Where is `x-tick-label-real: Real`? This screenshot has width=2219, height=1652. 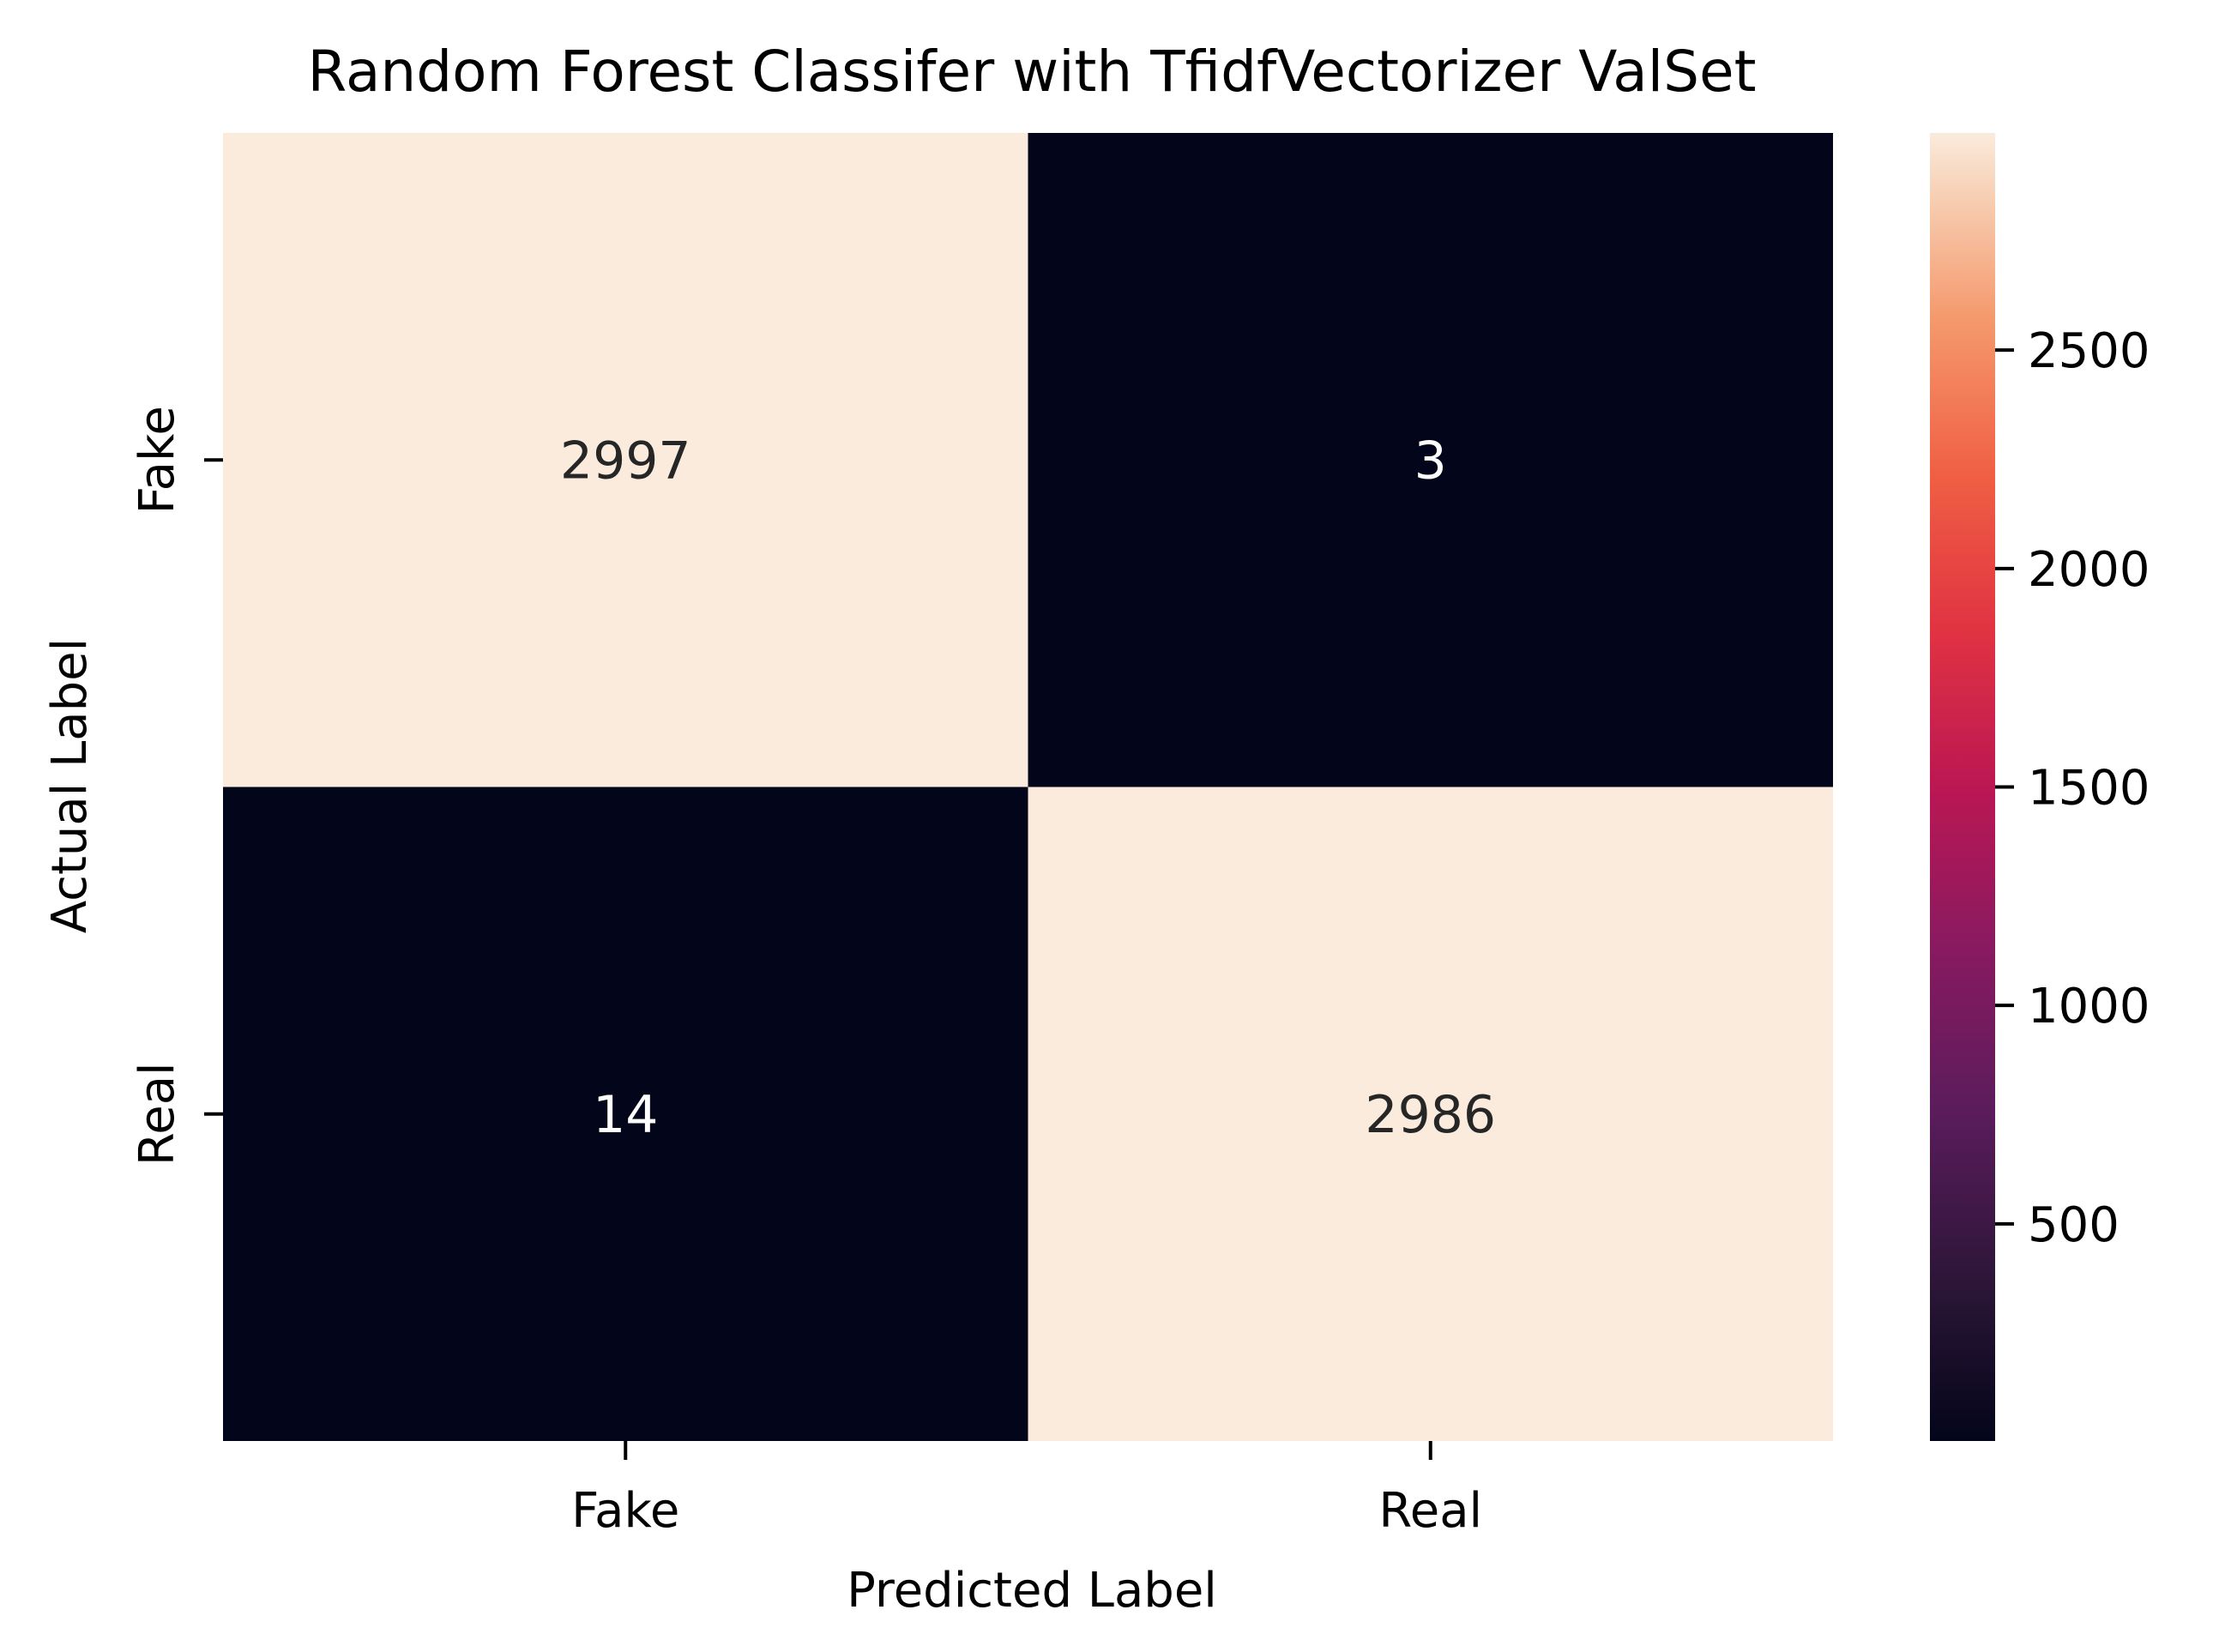 x-tick-label-real: Real is located at coordinates (1430, 1511).